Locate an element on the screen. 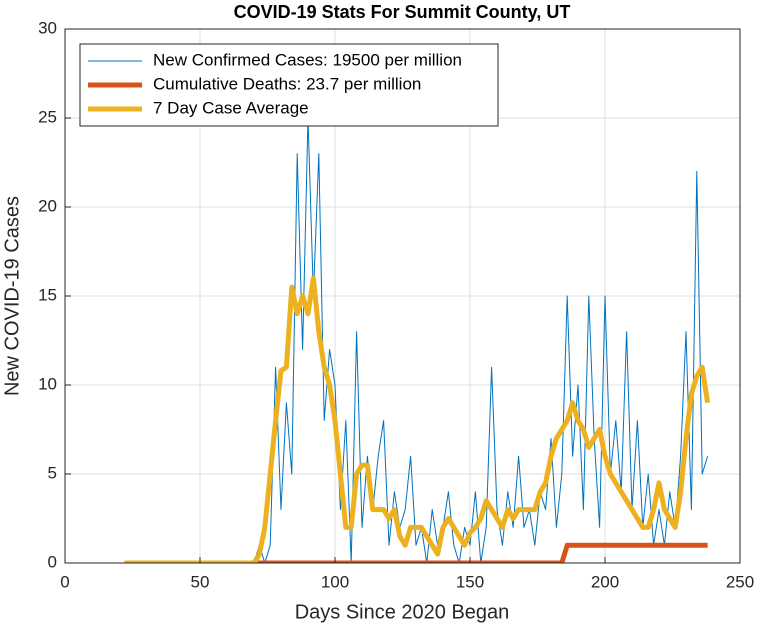 Image resolution: width=761 pixels, height=630 pixels. x-tick-label: 250 is located at coordinates (740, 581).